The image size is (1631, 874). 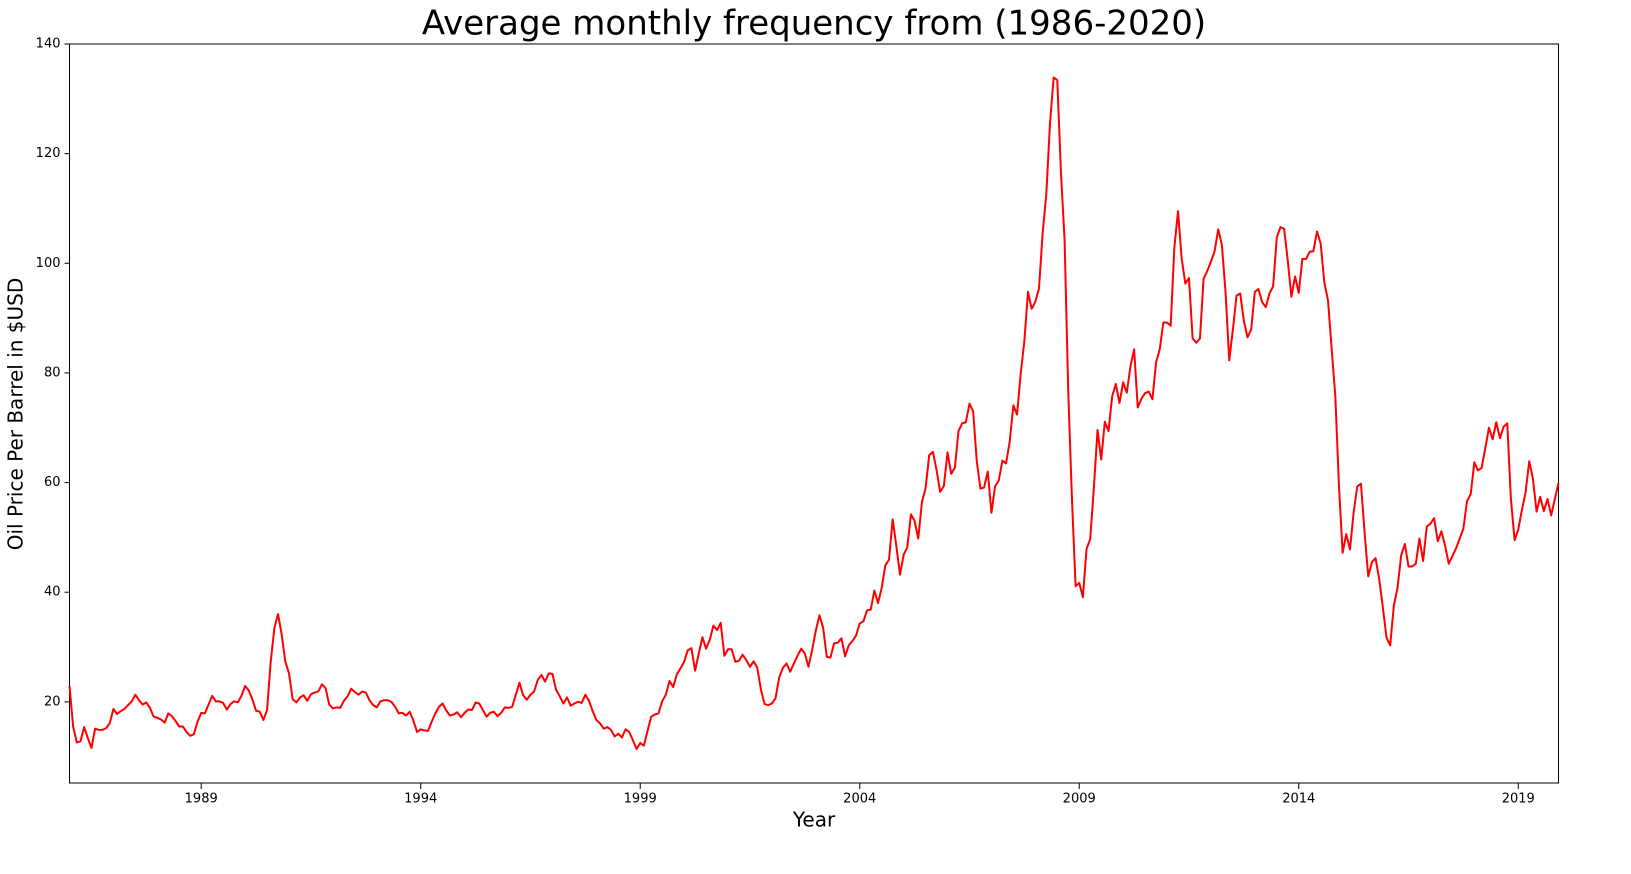 I want to click on x-tick-label: 1999, so click(x=640, y=799).